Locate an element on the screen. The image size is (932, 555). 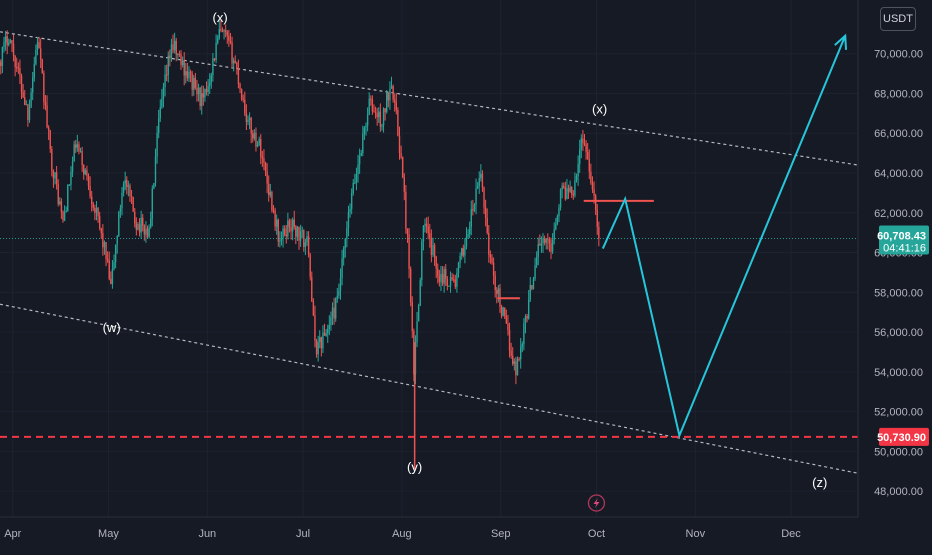
y-tick-label: 54,000.00 is located at coordinates (898, 373).